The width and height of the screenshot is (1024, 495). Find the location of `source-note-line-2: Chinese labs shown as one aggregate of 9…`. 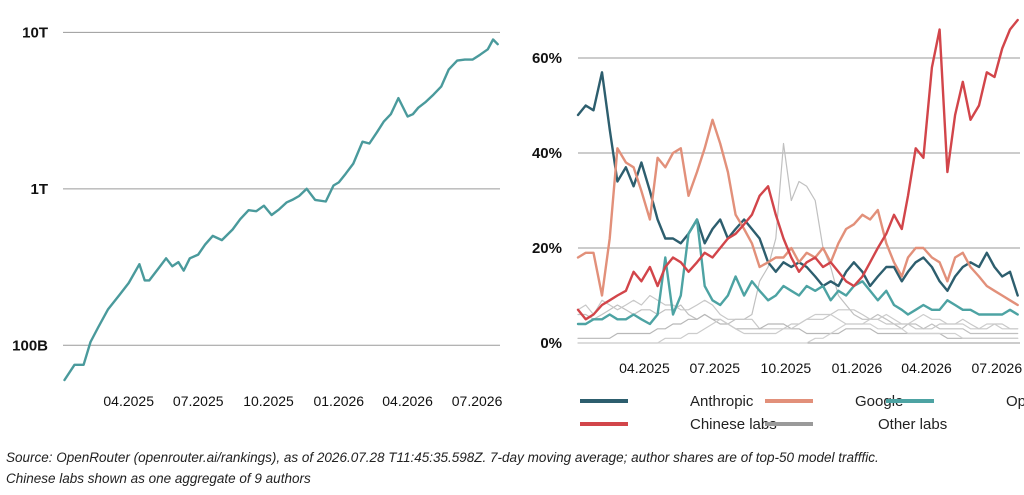

source-note-line-2: Chinese labs shown as one aggregate of 9… is located at coordinates (158, 478).